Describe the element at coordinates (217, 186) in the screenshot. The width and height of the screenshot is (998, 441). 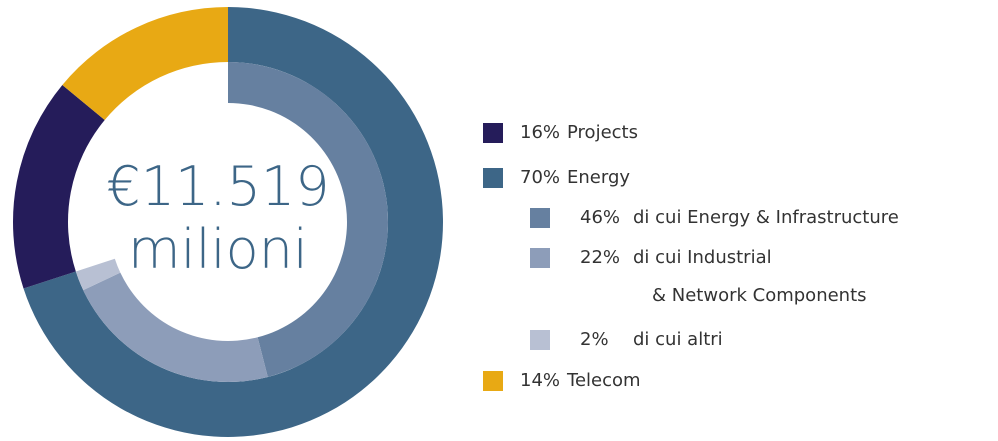
I see `center-text: €11.519` at that location.